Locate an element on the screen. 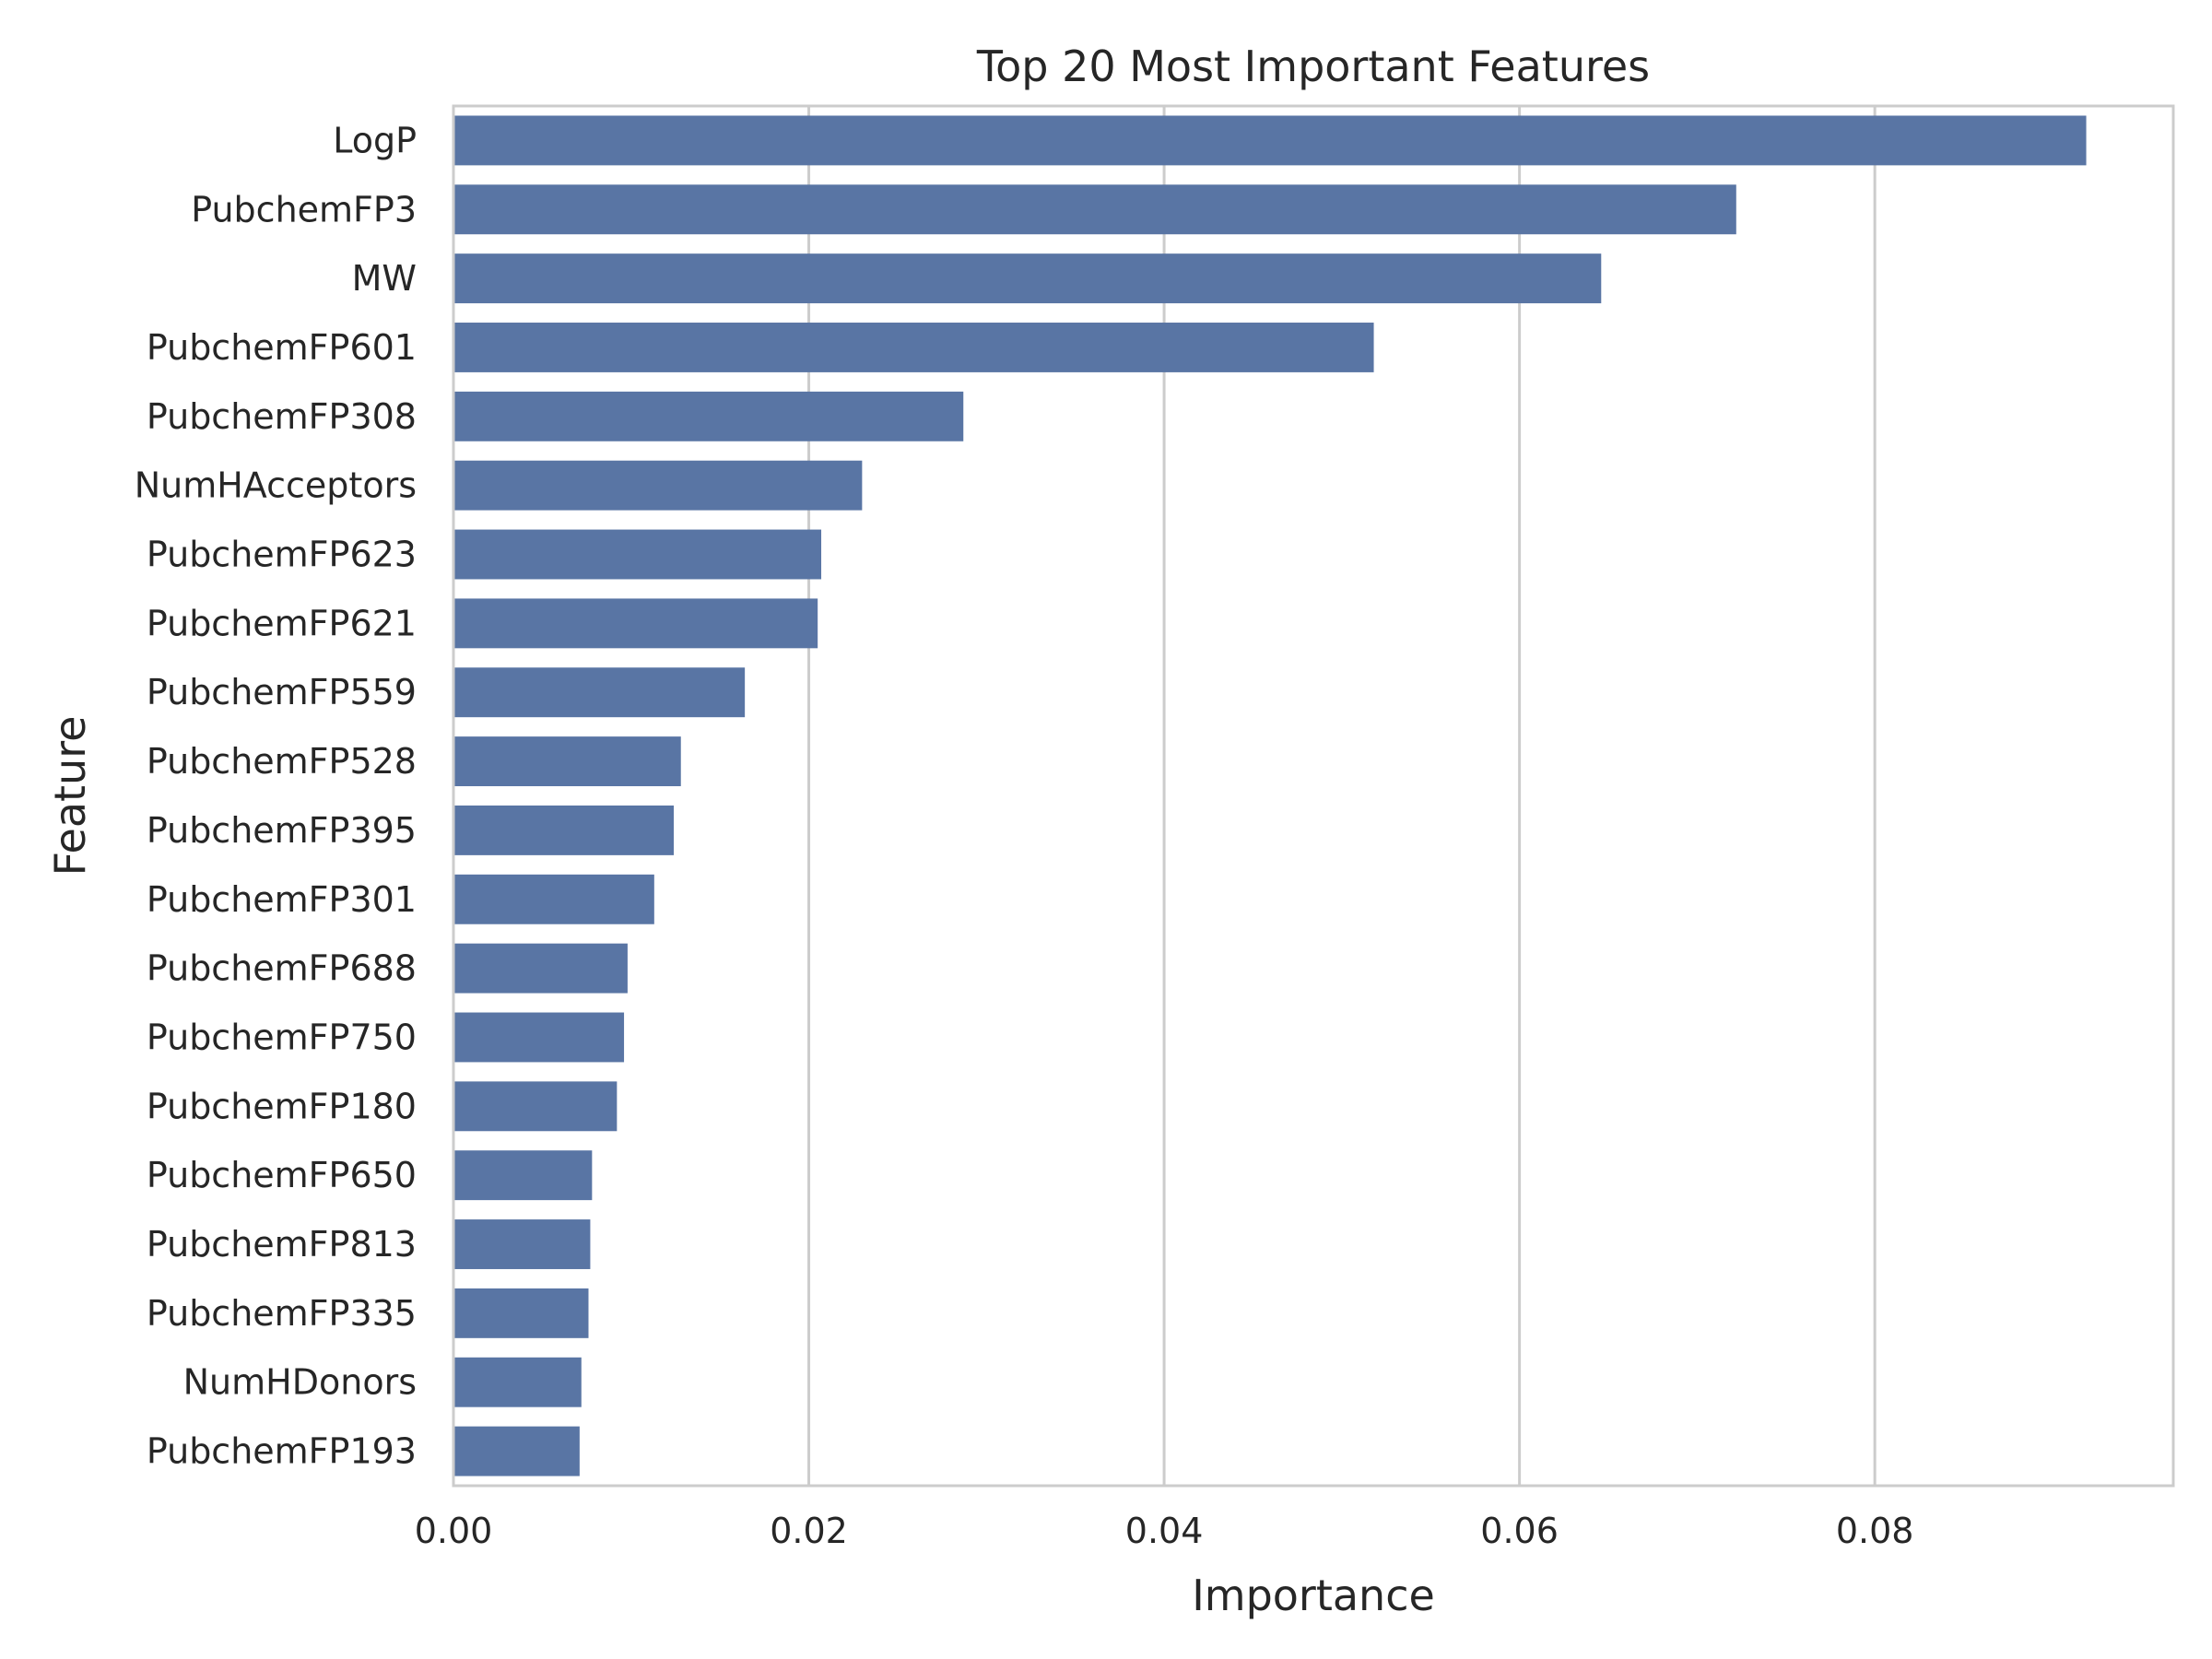 The image size is (2212, 1659). y-tick-label: PubchemFP335 is located at coordinates (282, 1313).